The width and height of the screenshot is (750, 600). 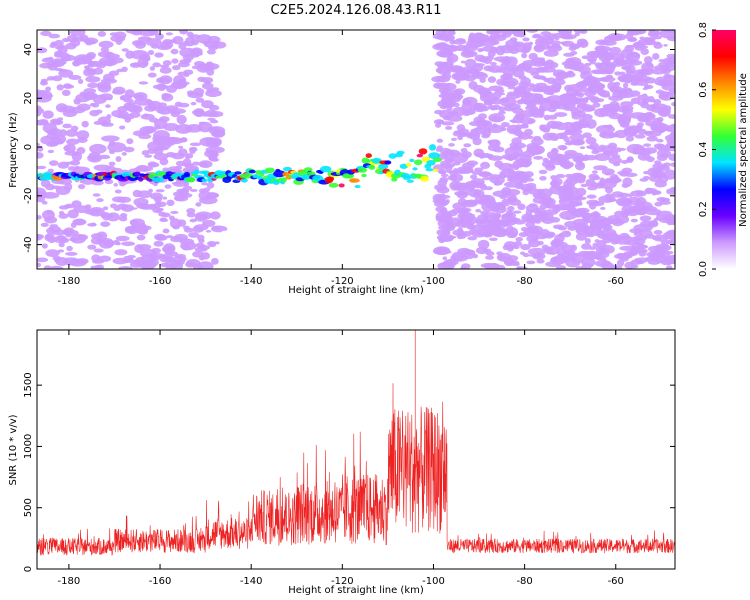 What do you see at coordinates (616, 581) in the screenshot?
I see `x-tick-label: -60` at bounding box center [616, 581].